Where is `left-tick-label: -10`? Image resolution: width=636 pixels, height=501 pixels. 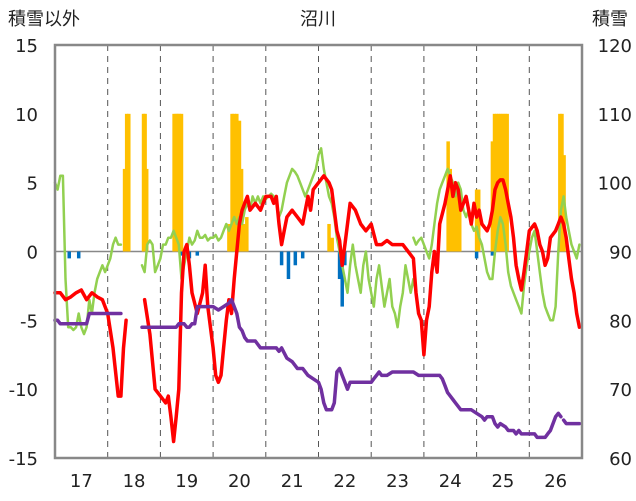
left-tick-label: -10 is located at coordinates (23, 390).